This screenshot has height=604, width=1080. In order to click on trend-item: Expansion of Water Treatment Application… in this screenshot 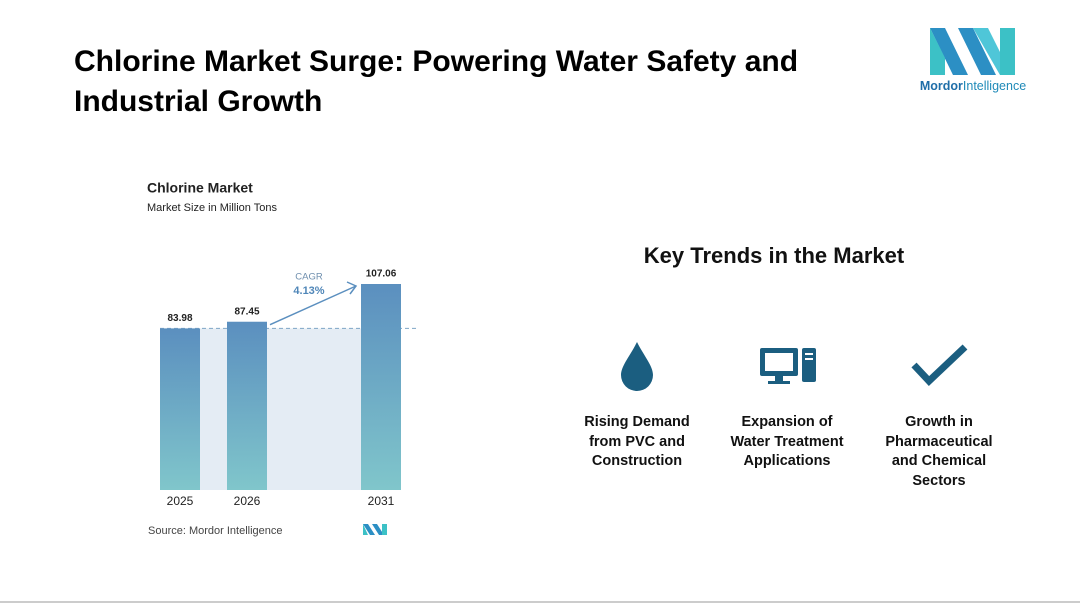, I will do `click(787, 441)`.